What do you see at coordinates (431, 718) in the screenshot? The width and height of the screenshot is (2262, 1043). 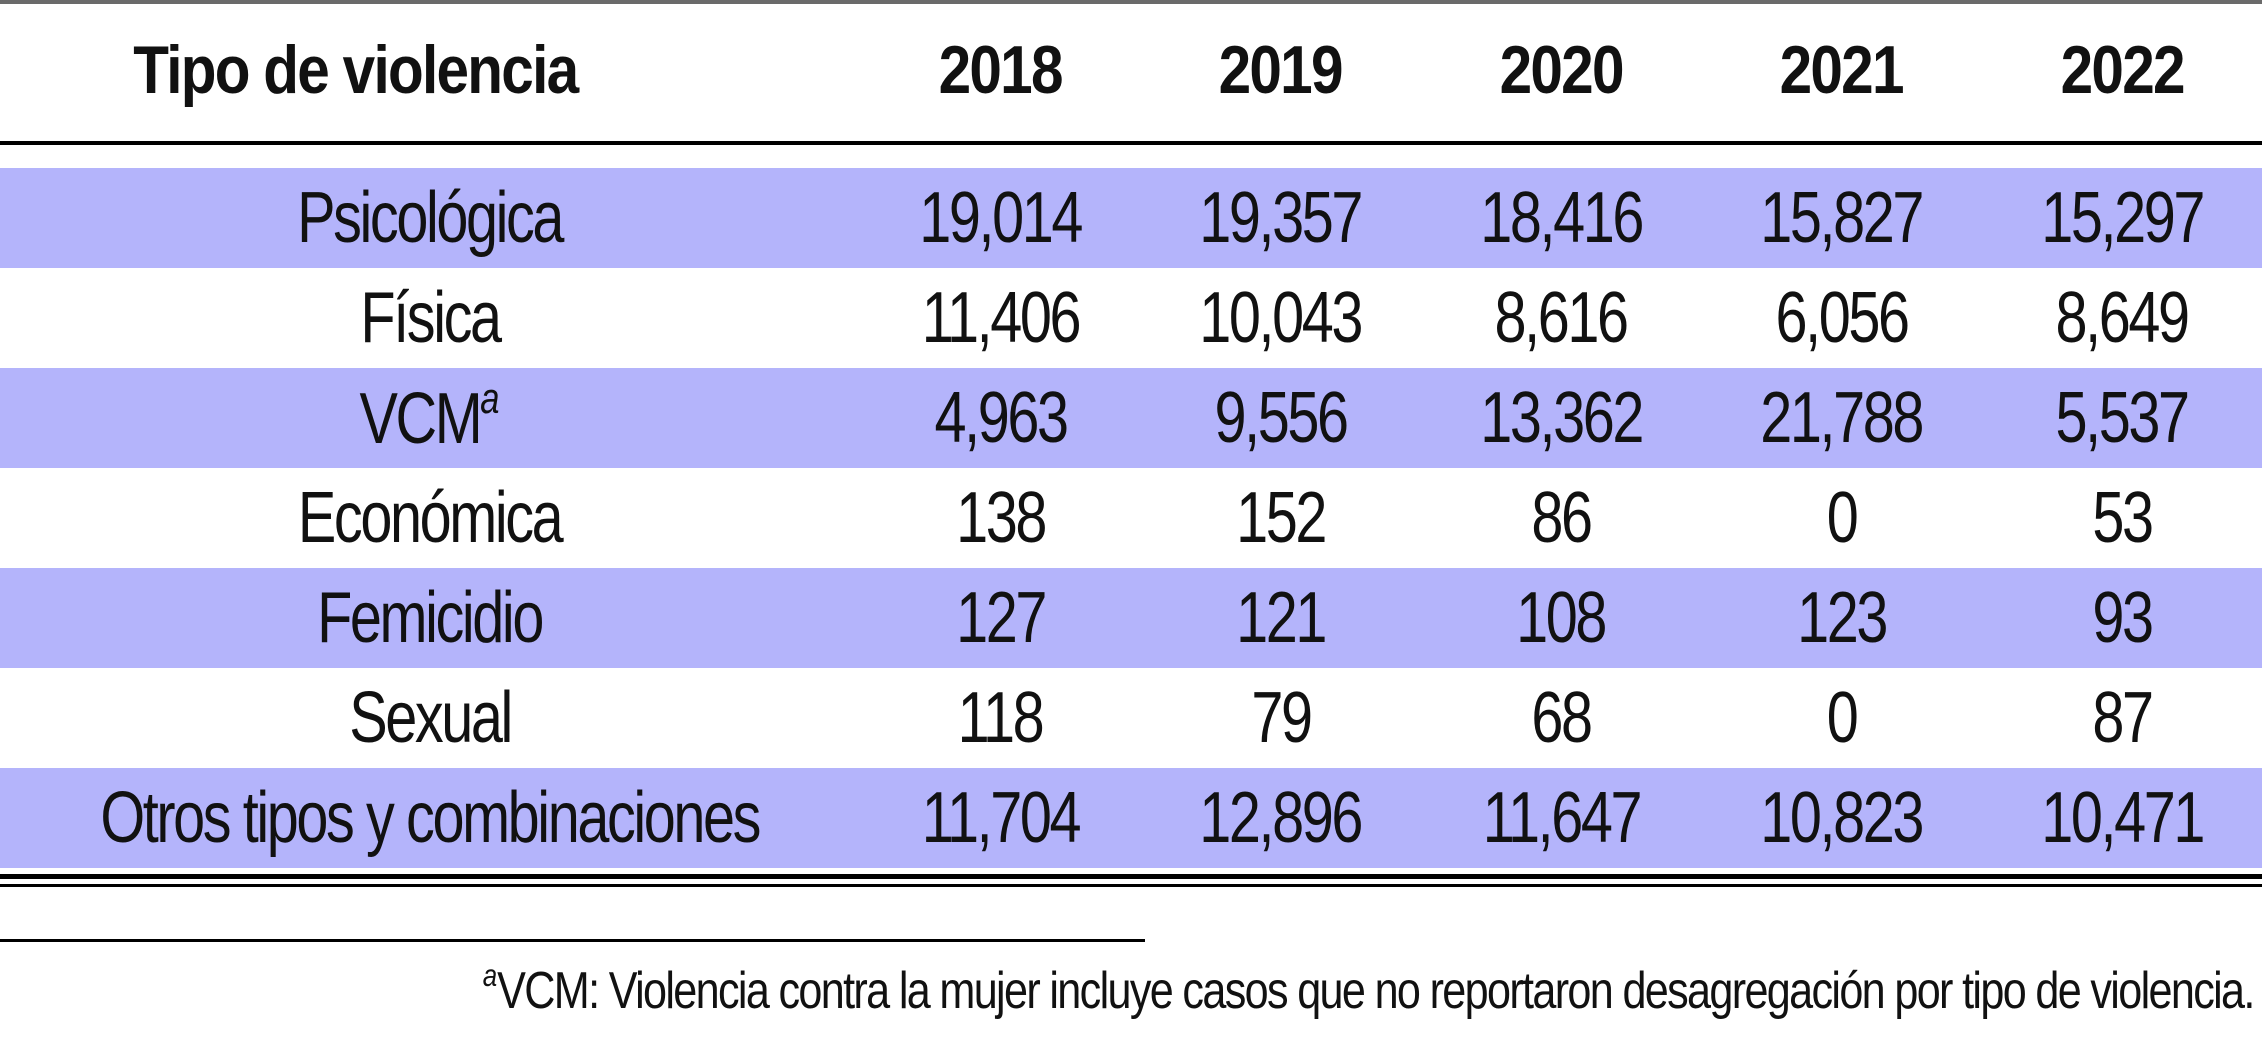 I see `row-label: Sexual` at bounding box center [431, 718].